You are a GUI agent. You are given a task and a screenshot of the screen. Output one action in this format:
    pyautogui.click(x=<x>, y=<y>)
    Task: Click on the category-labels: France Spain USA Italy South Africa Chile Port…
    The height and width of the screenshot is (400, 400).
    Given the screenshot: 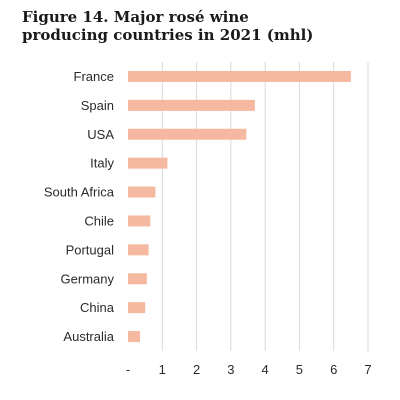 What is the action you would take?
    pyautogui.click(x=79, y=206)
    